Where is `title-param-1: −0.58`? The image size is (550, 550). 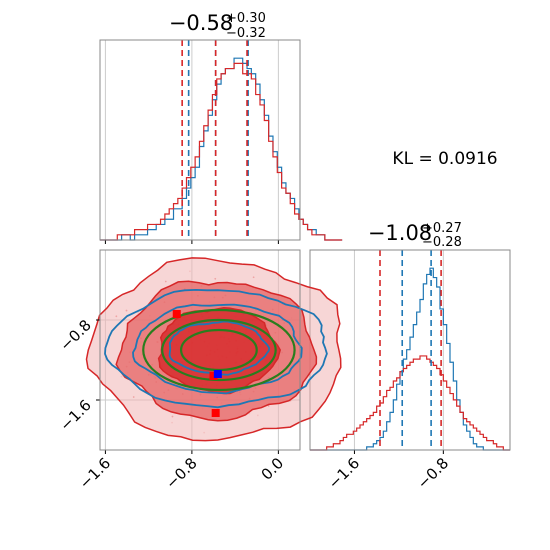
title-param-1: −0.58 is located at coordinates (201, 23).